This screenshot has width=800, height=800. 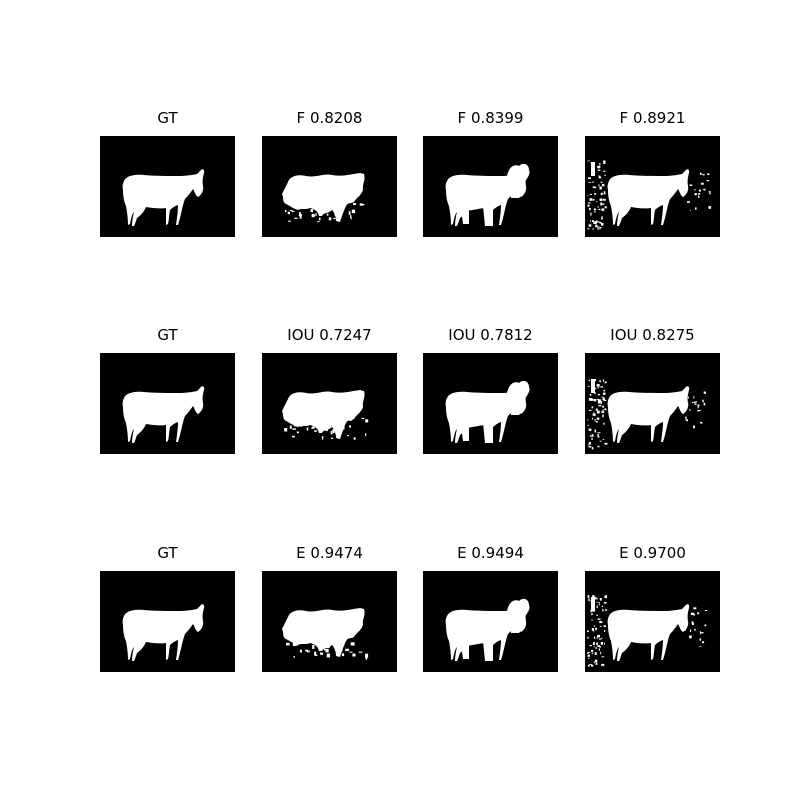 I want to click on panel-title: IOU 0.7247, so click(x=329, y=335).